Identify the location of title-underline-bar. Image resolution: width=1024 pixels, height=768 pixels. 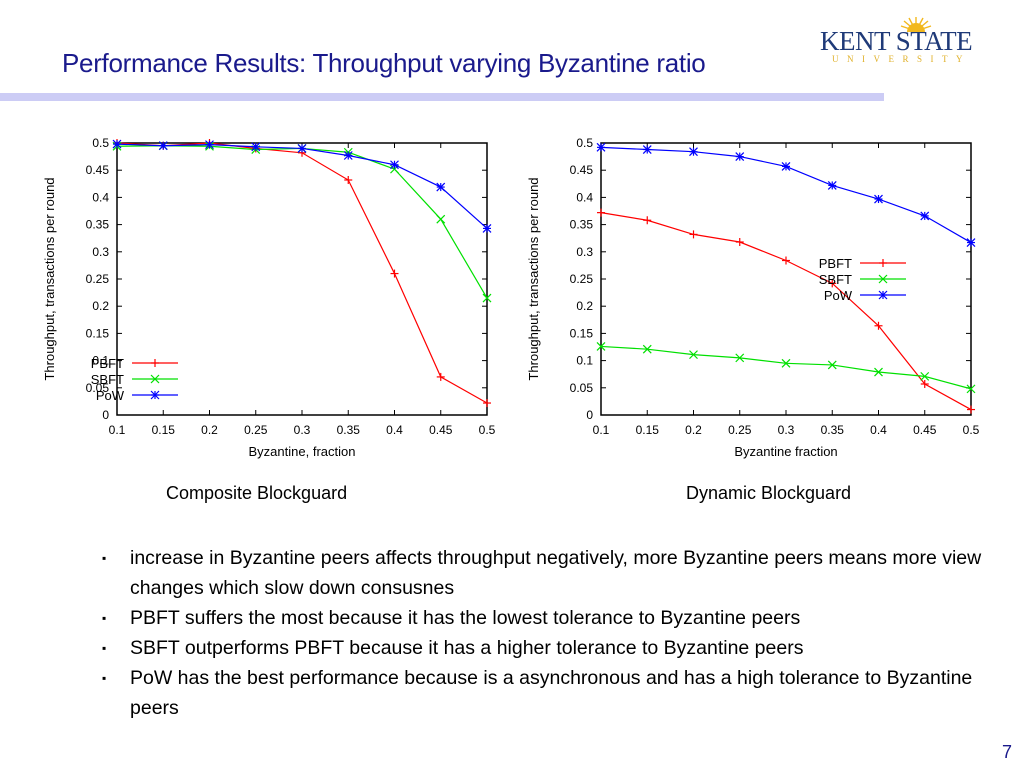
(442, 97).